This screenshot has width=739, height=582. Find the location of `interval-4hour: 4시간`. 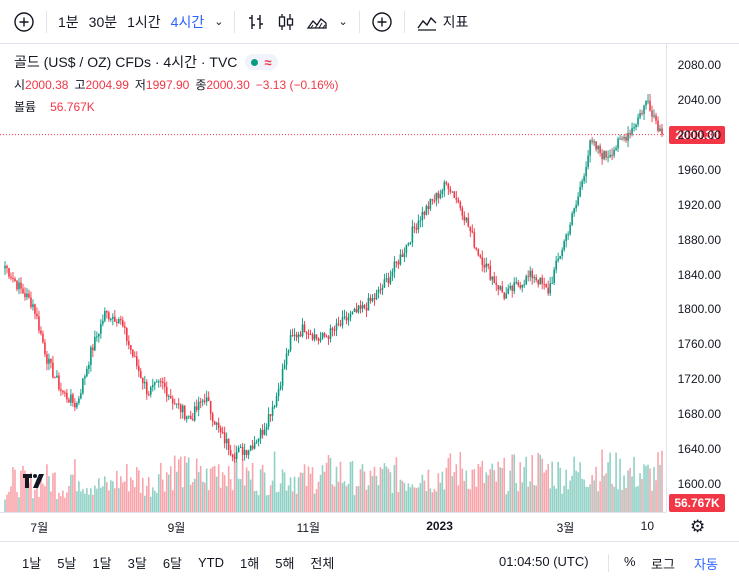

interval-4hour: 4시간 is located at coordinates (187, 21).